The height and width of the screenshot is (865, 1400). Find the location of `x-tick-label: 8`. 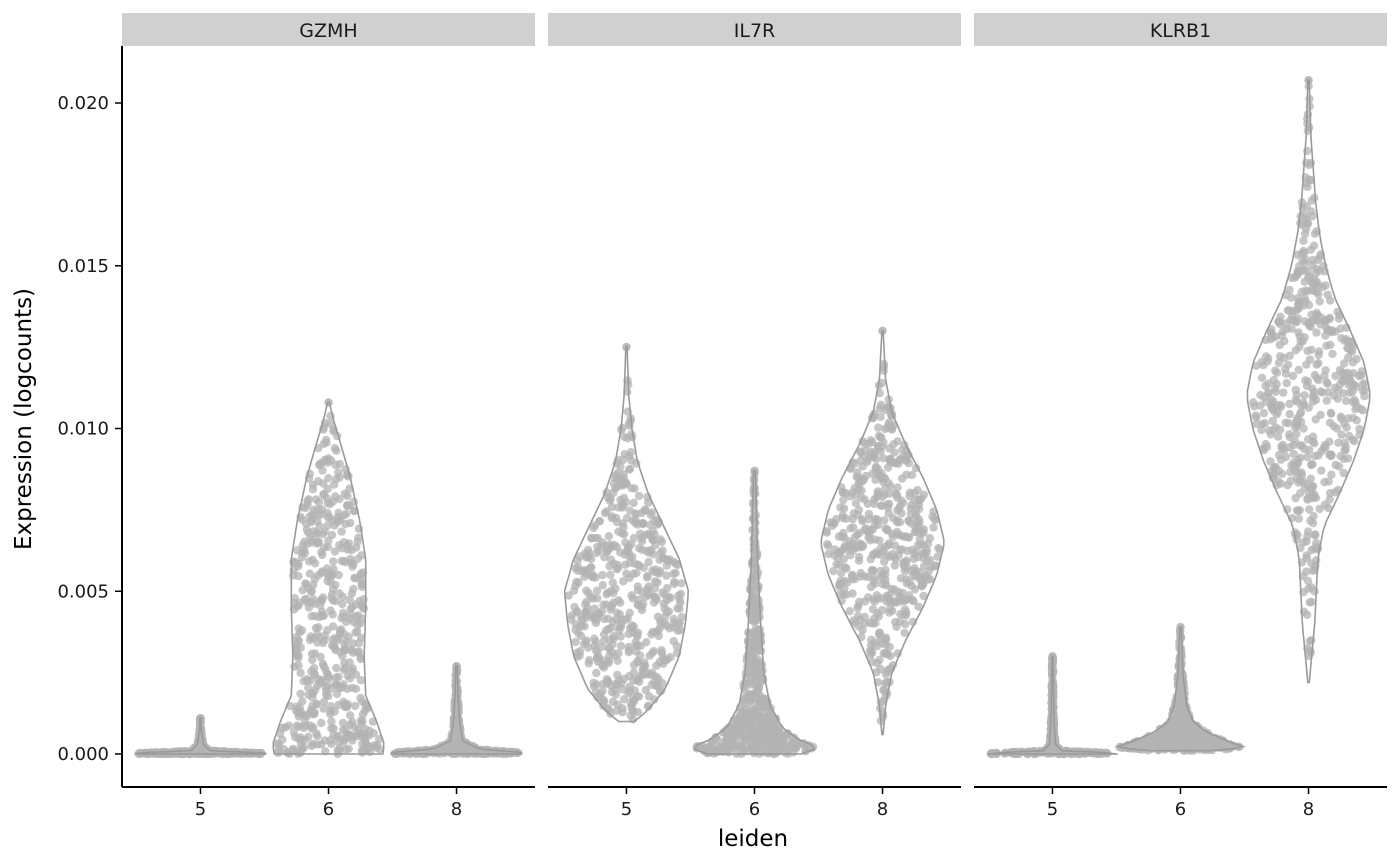

x-tick-label: 8 is located at coordinates (456, 809).